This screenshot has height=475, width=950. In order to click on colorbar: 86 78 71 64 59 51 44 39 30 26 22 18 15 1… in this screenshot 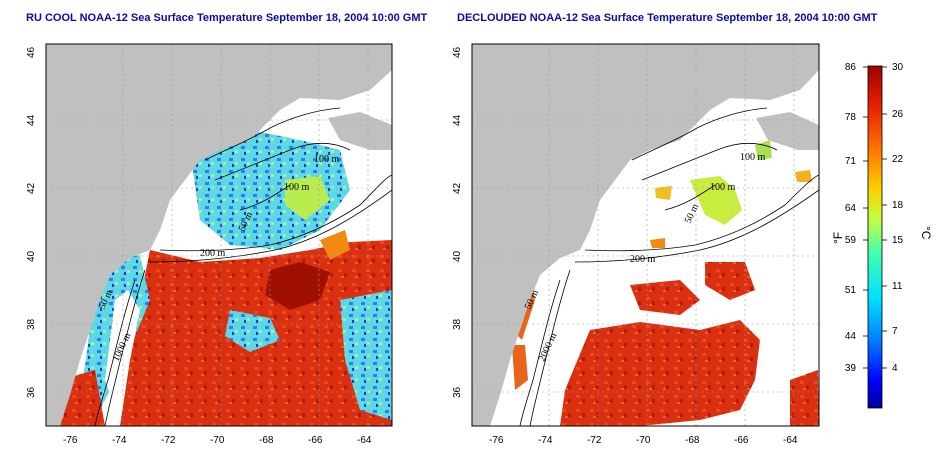, I will do `click(882, 235)`.